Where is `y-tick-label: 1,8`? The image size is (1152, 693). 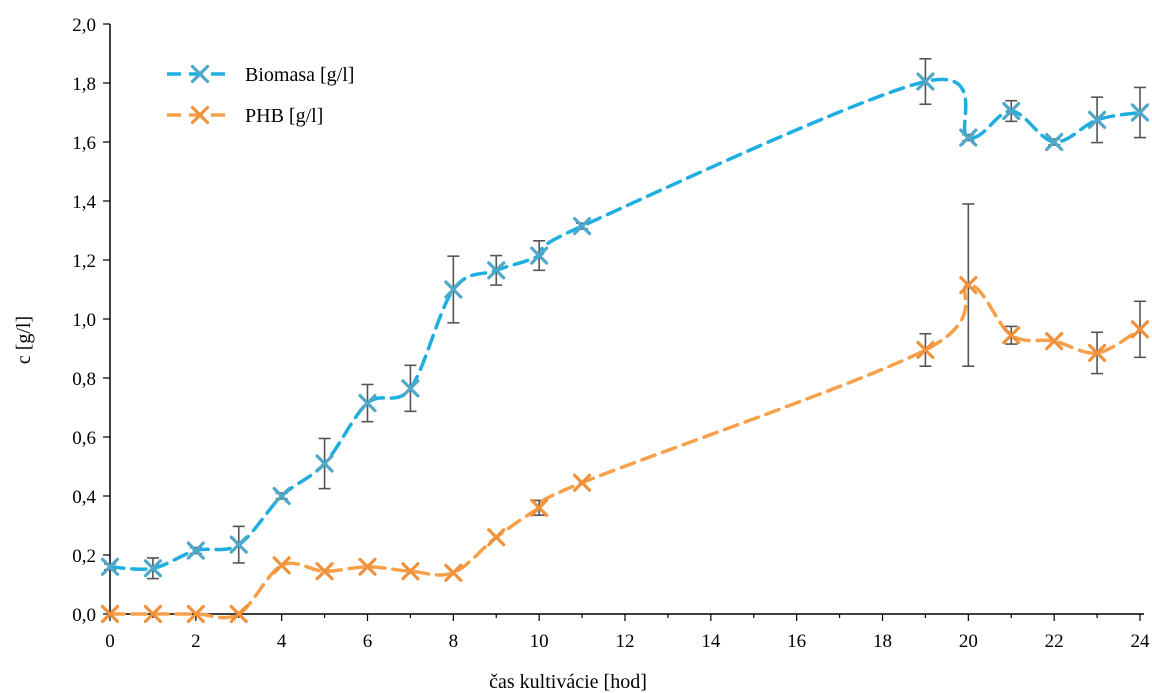
y-tick-label: 1,8 is located at coordinates (84, 84).